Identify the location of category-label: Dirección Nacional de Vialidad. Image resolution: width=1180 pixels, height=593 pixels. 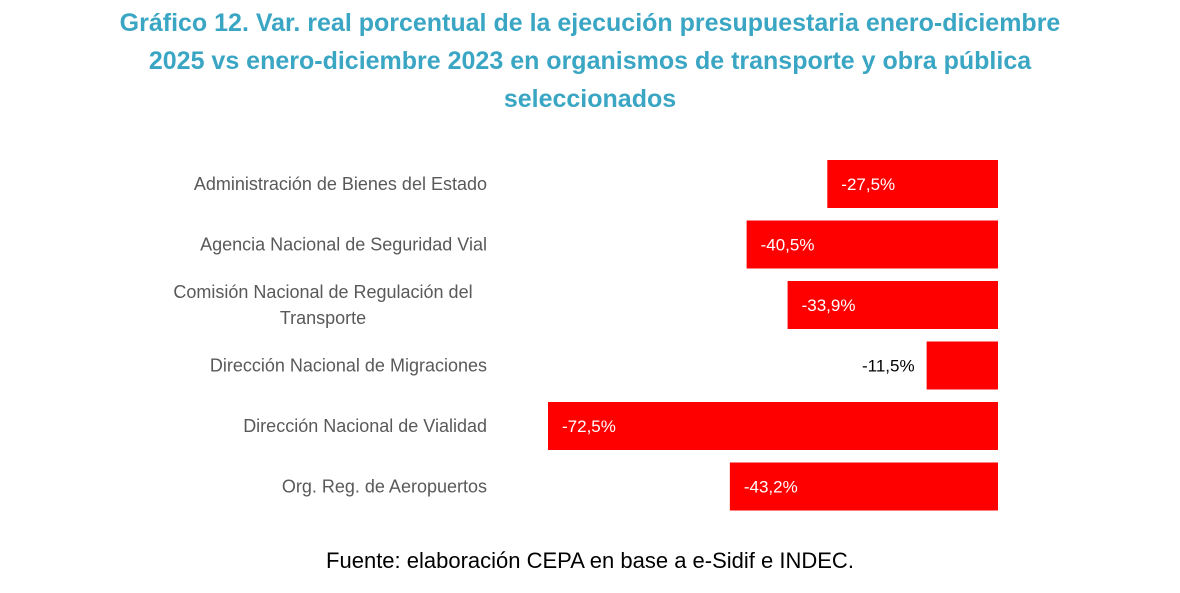
(365, 426).